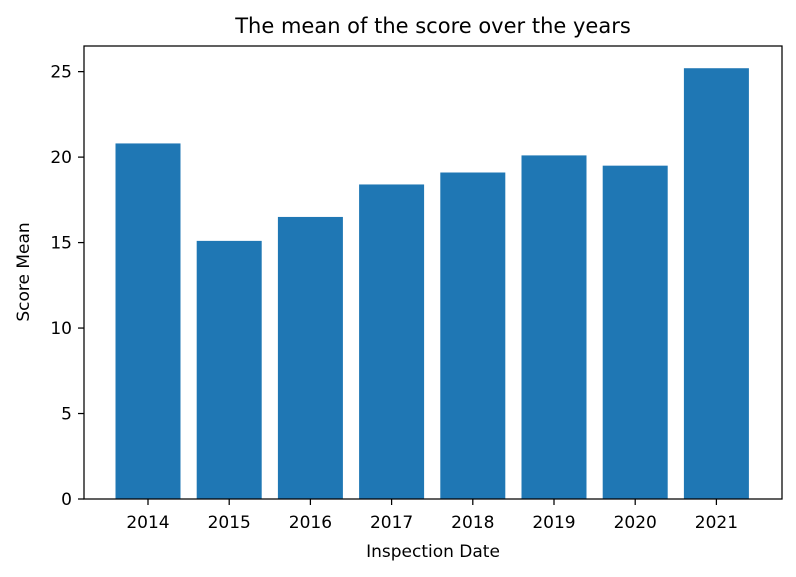  I want to click on y-axis-ticks: 0 5 10 15 20 25, so click(67, 286).